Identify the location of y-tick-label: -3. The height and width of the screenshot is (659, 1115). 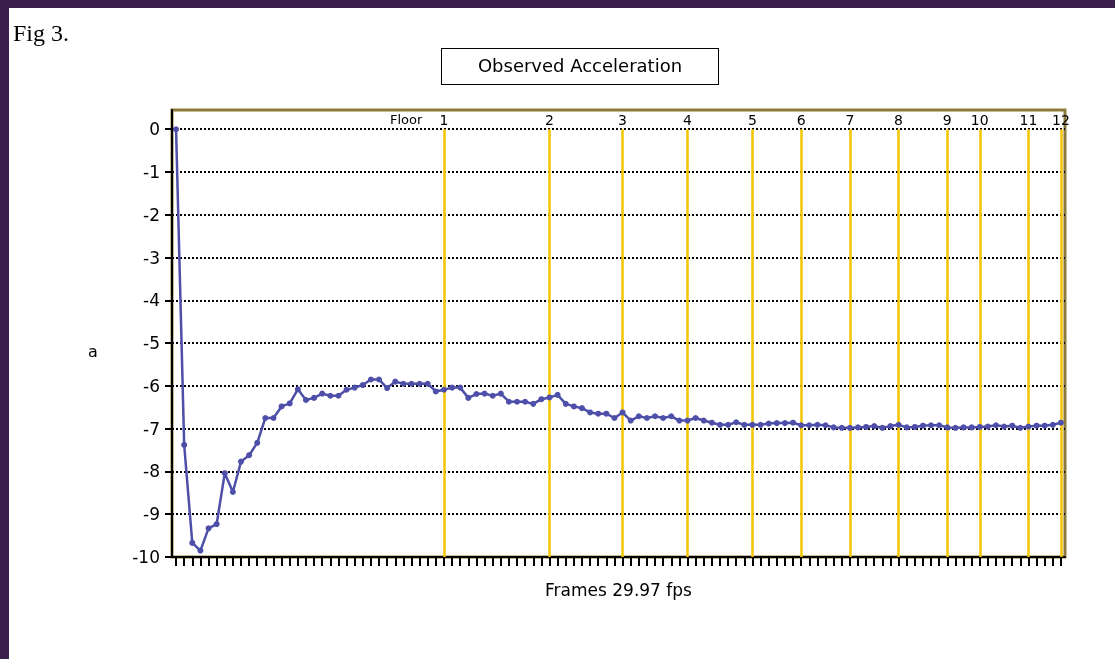
(151, 257).